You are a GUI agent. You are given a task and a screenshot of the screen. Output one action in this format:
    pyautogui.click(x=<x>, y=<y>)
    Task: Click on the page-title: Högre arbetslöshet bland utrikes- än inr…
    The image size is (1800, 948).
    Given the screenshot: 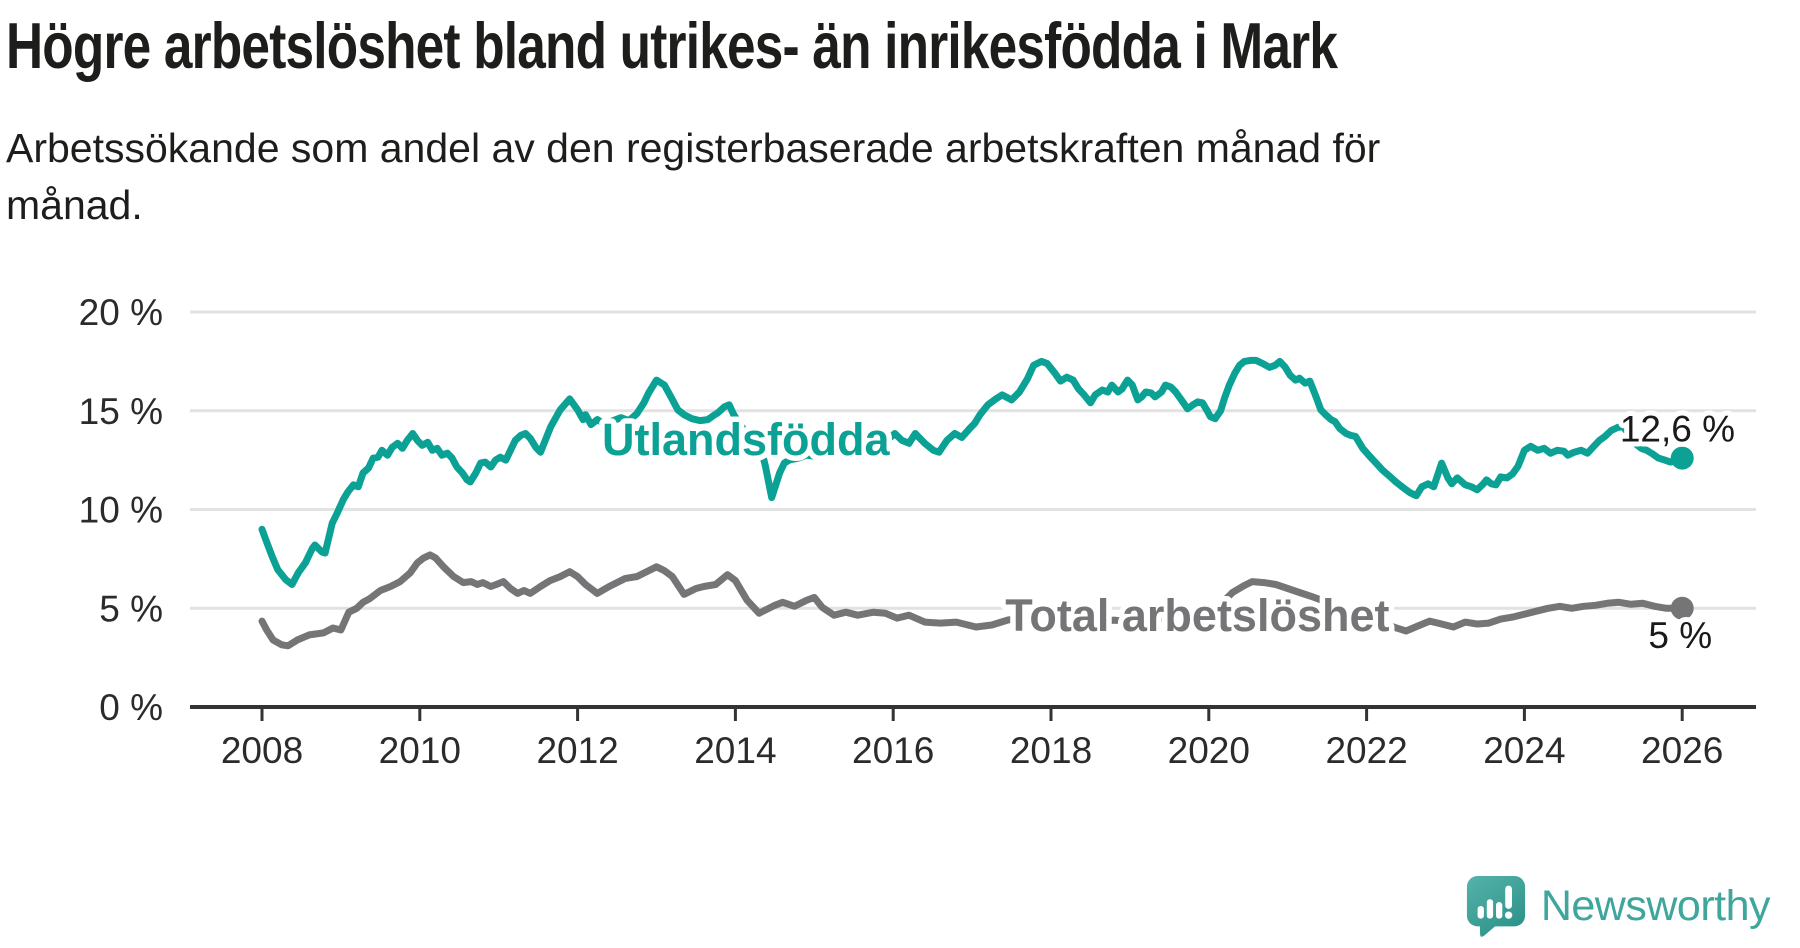 What is the action you would take?
    pyautogui.click(x=672, y=45)
    